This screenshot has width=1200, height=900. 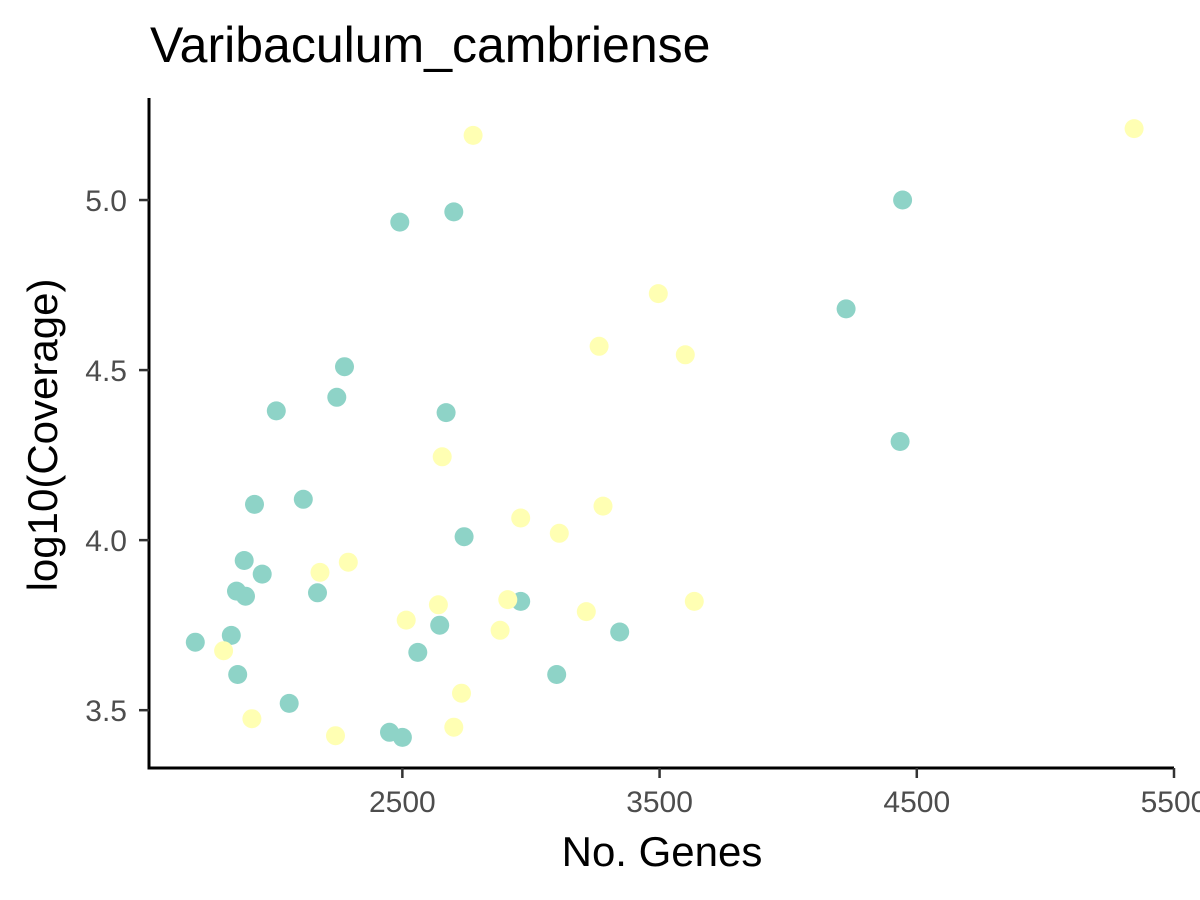 I want to click on x-axis-ticks: 2500 3500 4500 5500, so click(x=784, y=793).